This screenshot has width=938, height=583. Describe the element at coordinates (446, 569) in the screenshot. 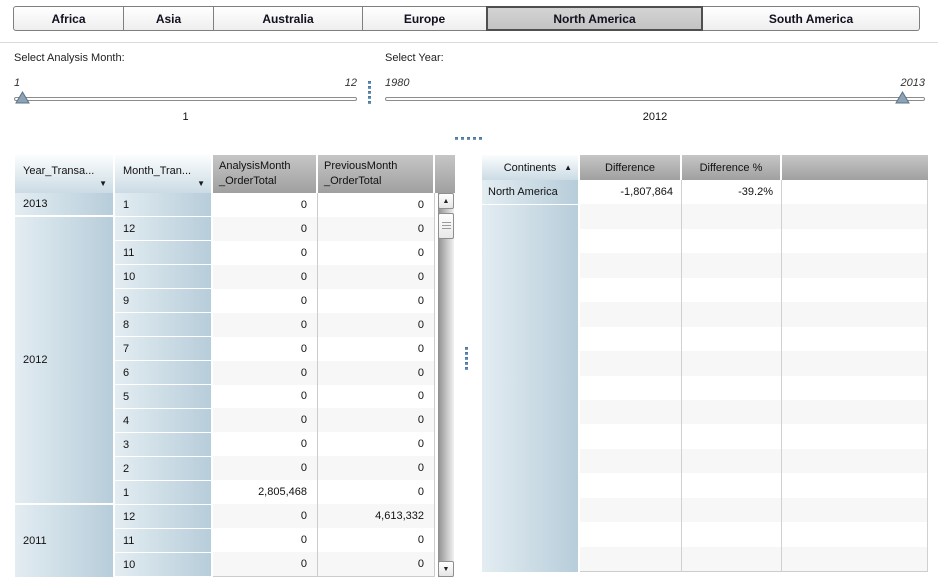

I see `scroll-down-button: ▼` at that location.